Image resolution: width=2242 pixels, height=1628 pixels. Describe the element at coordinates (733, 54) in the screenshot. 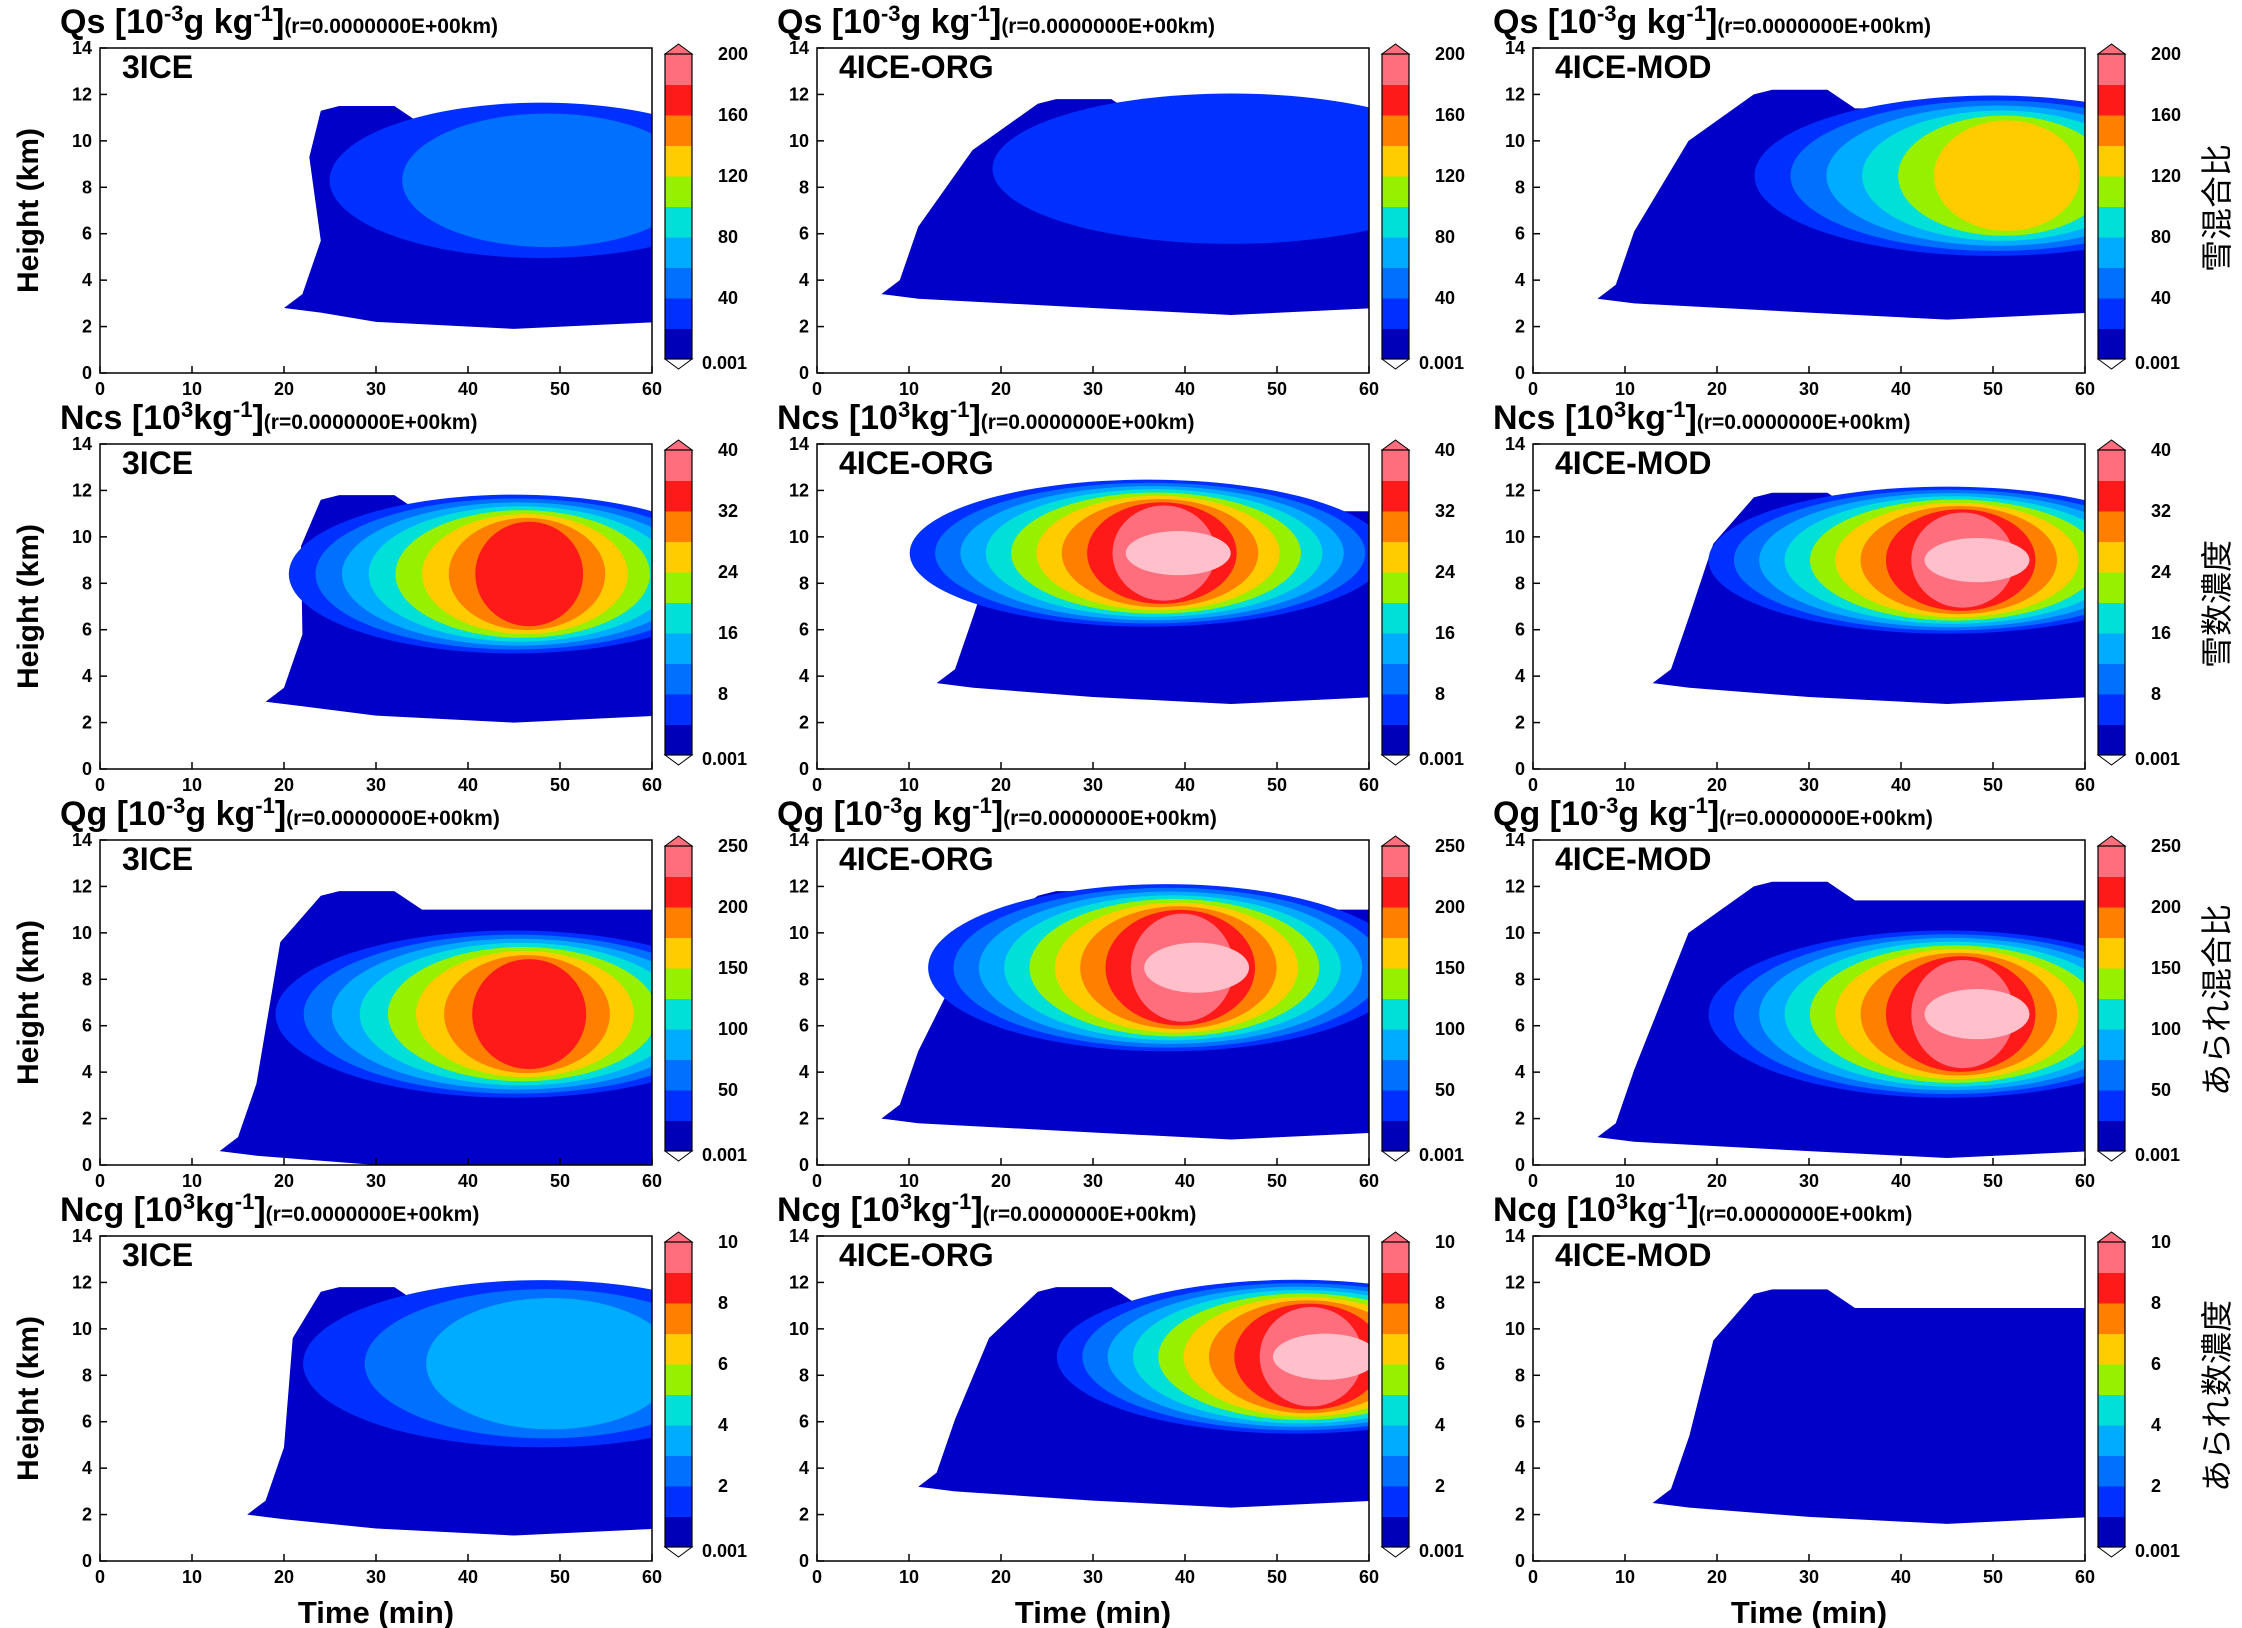

I see `colorbar-tick-label: 200` at that location.